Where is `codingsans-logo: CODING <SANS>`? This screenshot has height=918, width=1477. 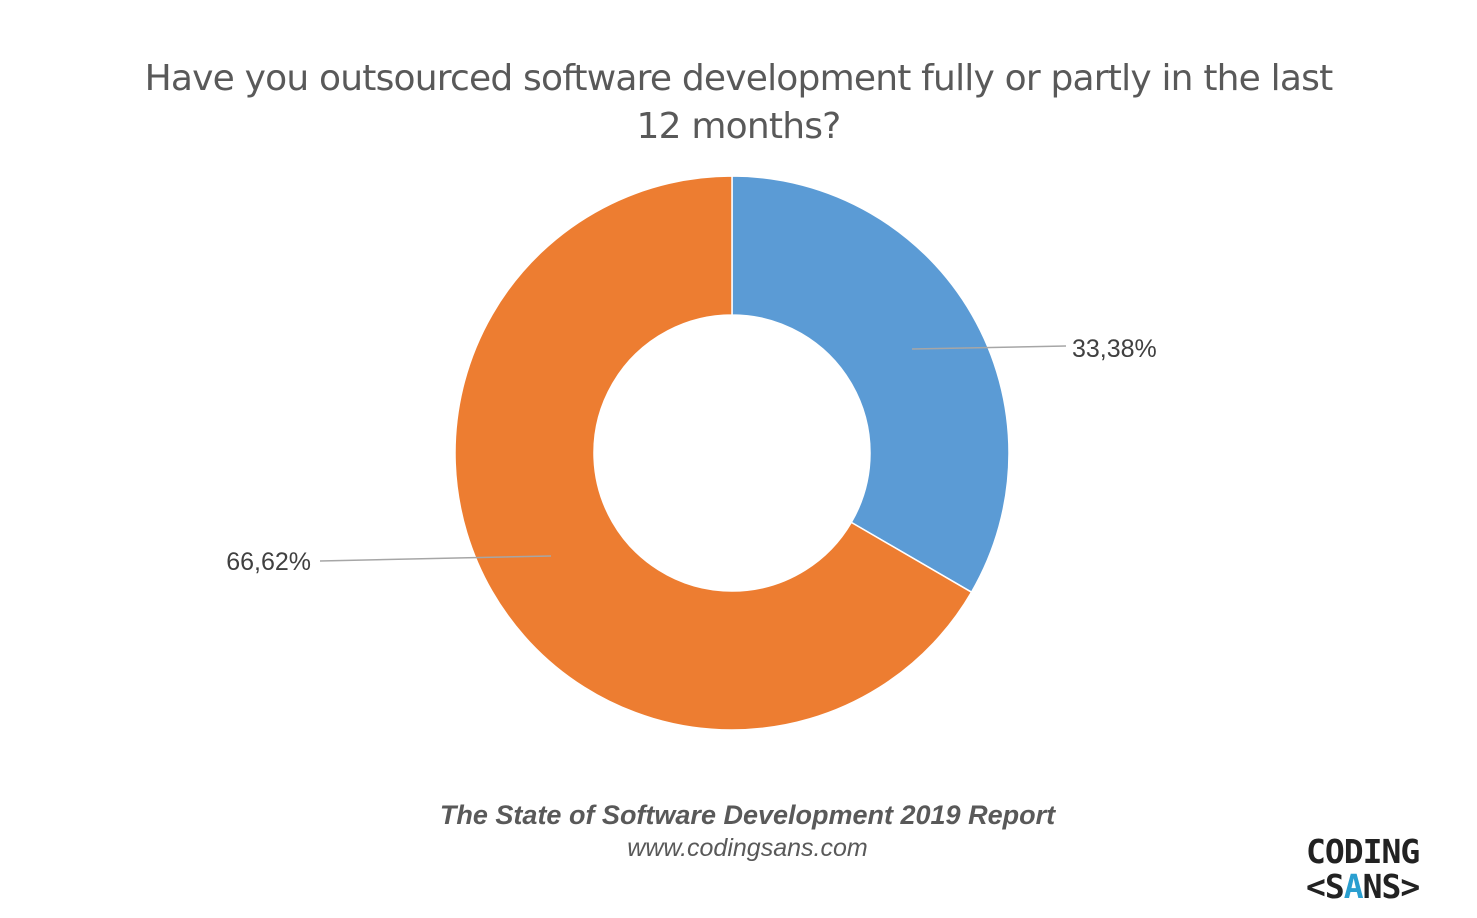 codingsans-logo: CODING <SANS> is located at coordinates (1363, 869).